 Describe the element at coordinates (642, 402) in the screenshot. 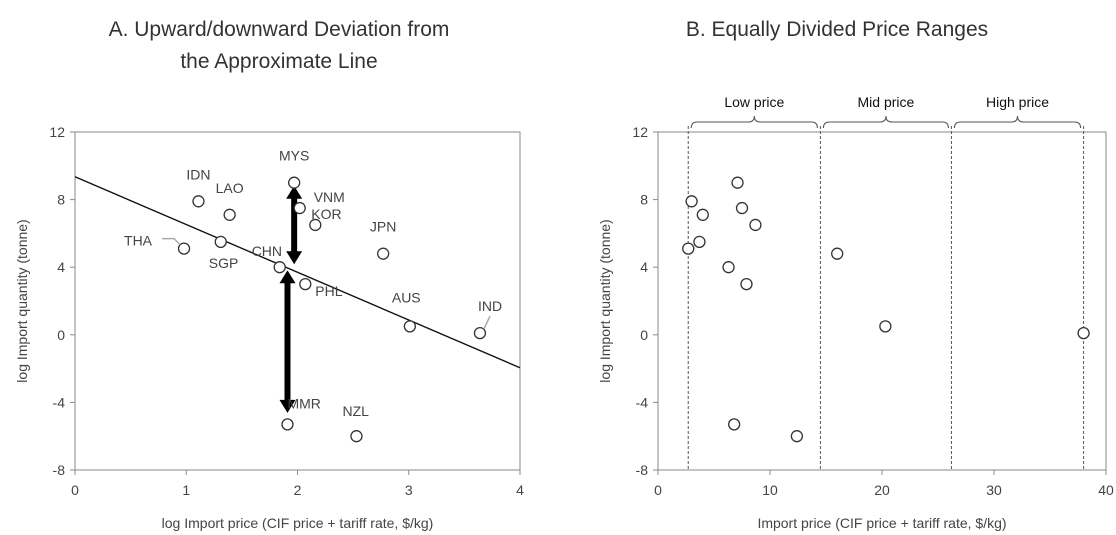

I see `chart-b-y-tick-label: -4` at that location.